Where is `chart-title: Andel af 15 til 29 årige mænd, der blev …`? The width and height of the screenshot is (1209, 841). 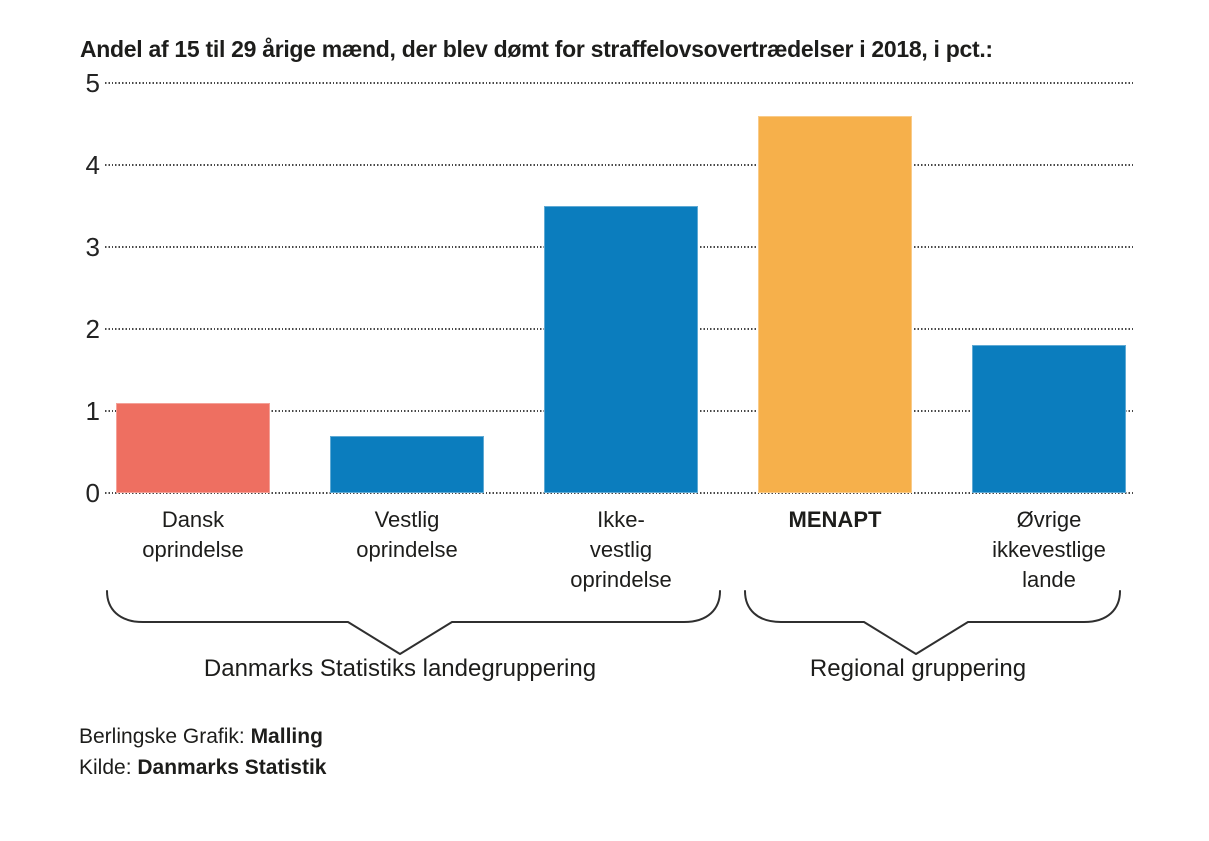
chart-title: Andel af 15 til 29 årige mænd, der blev … is located at coordinates (536, 49).